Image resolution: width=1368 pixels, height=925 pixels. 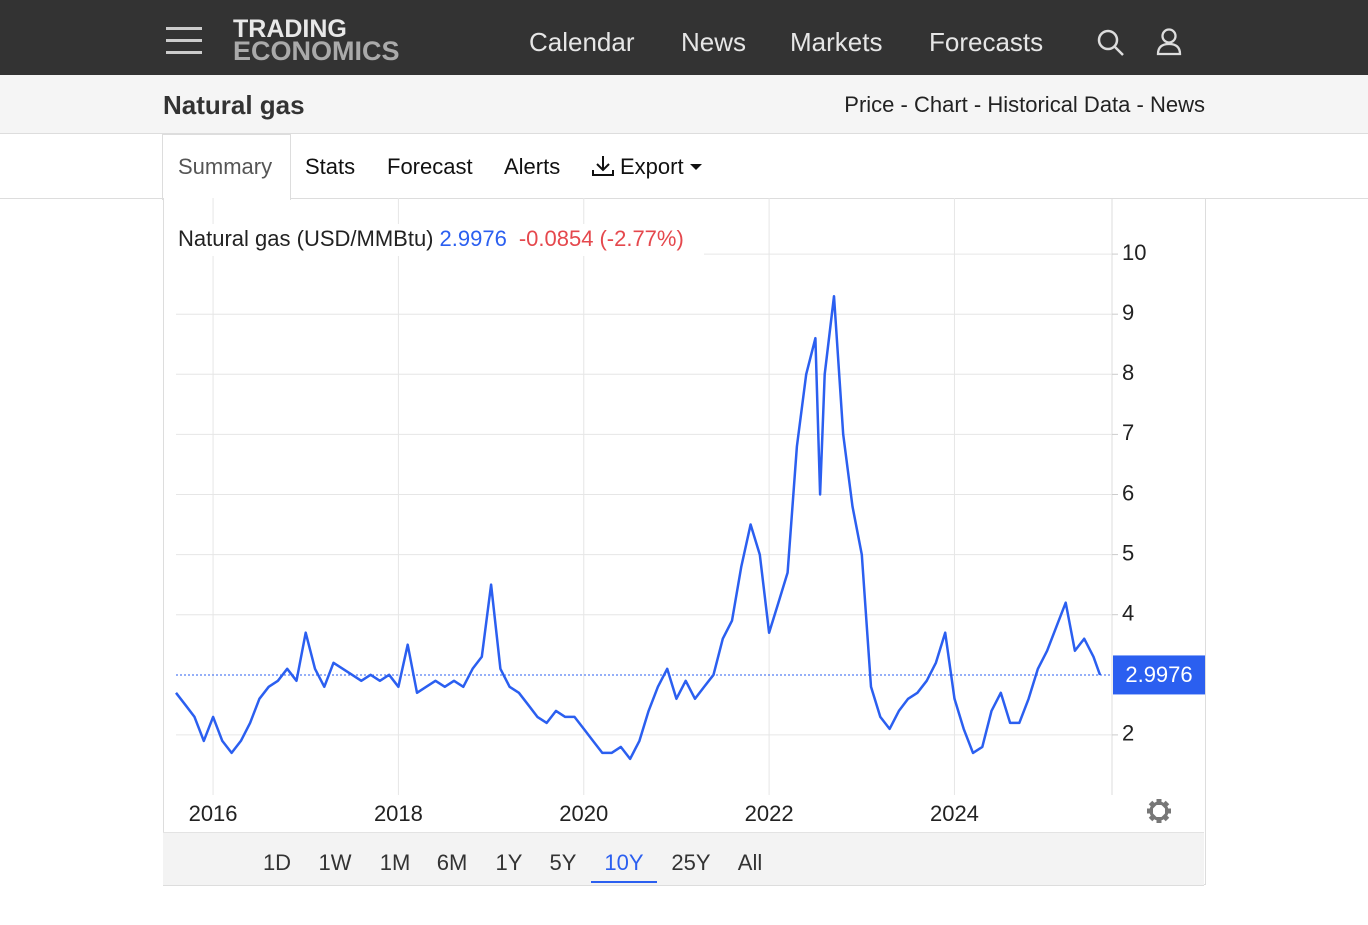 What do you see at coordinates (1128, 492) in the screenshot?
I see `y-tick-label: 6` at bounding box center [1128, 492].